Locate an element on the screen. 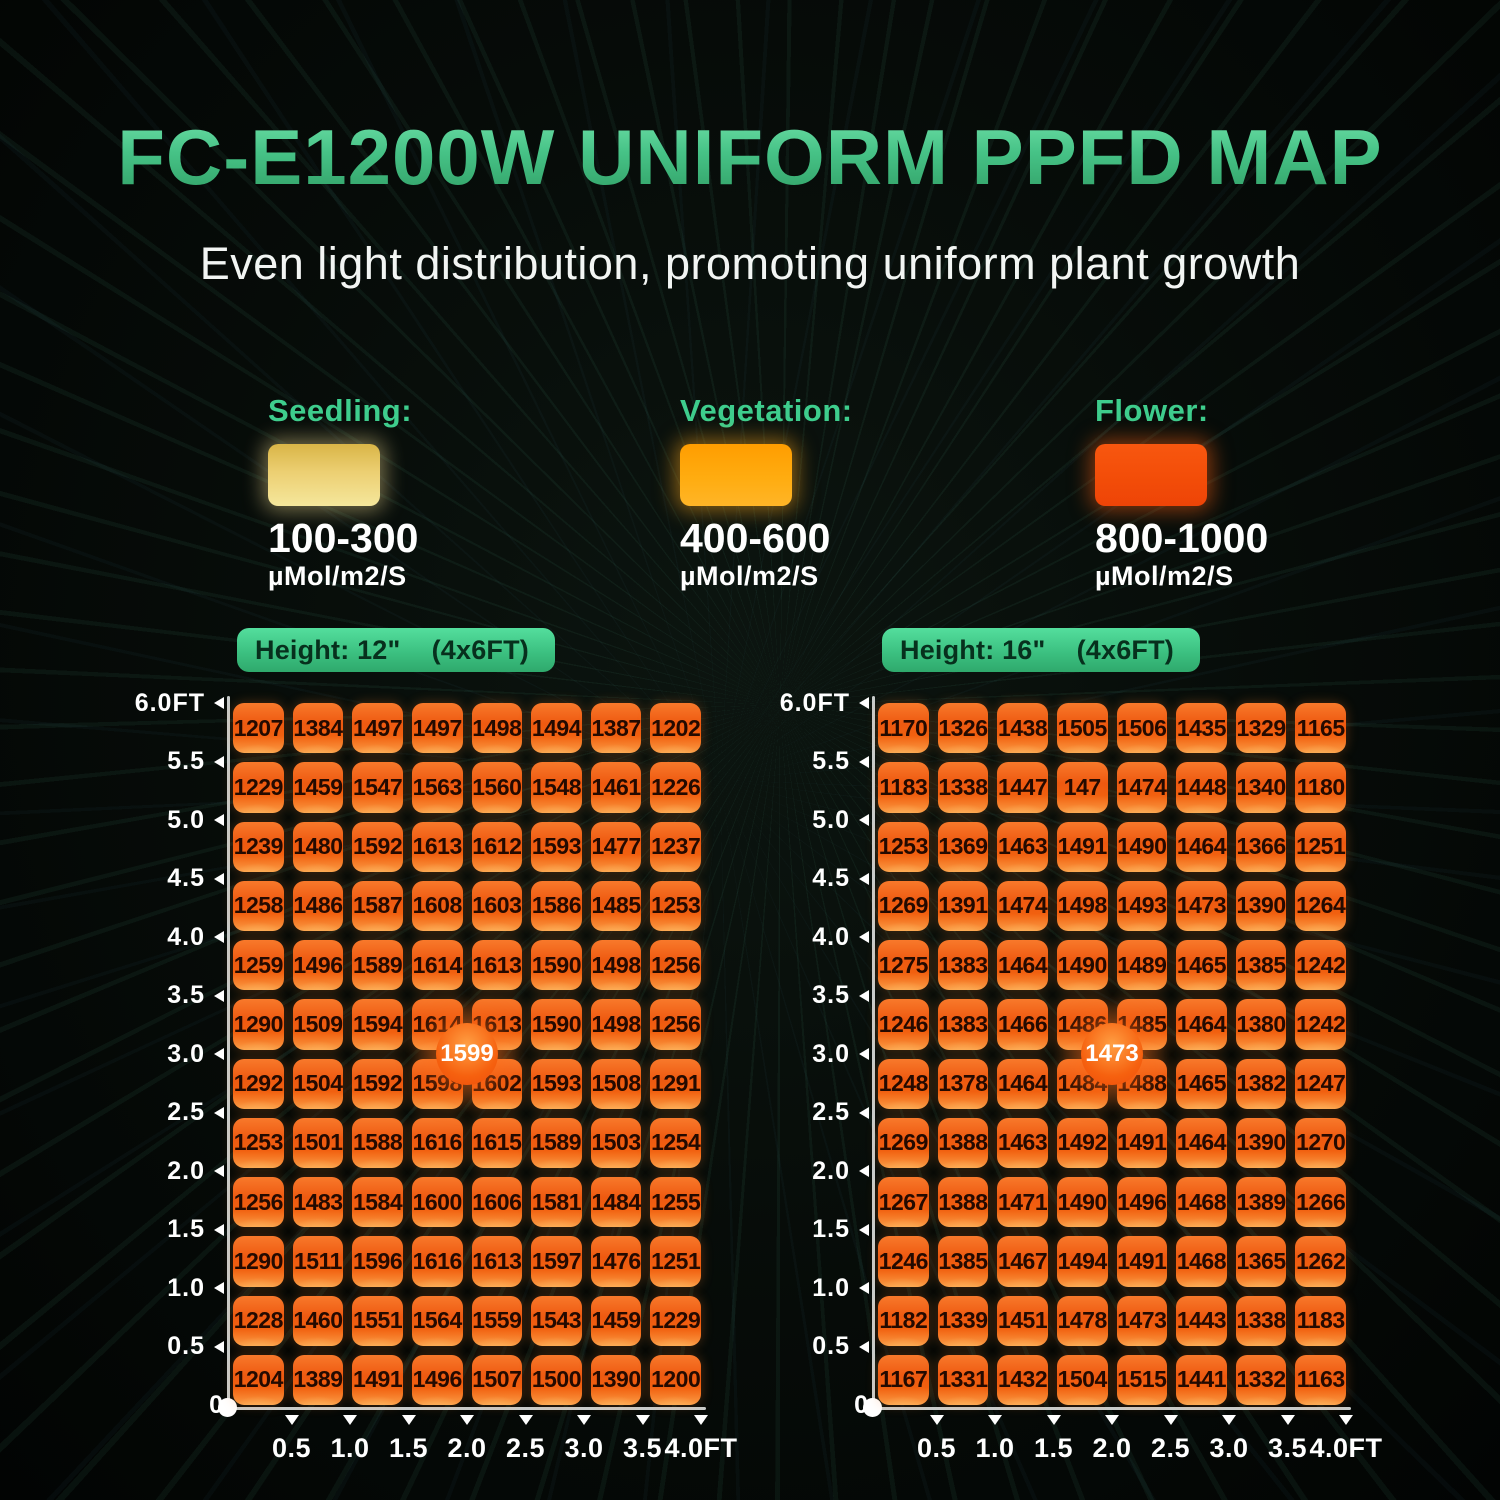 The image size is (1500, 1500). ppfd-cell: 1464 is located at coordinates (1022, 1083).